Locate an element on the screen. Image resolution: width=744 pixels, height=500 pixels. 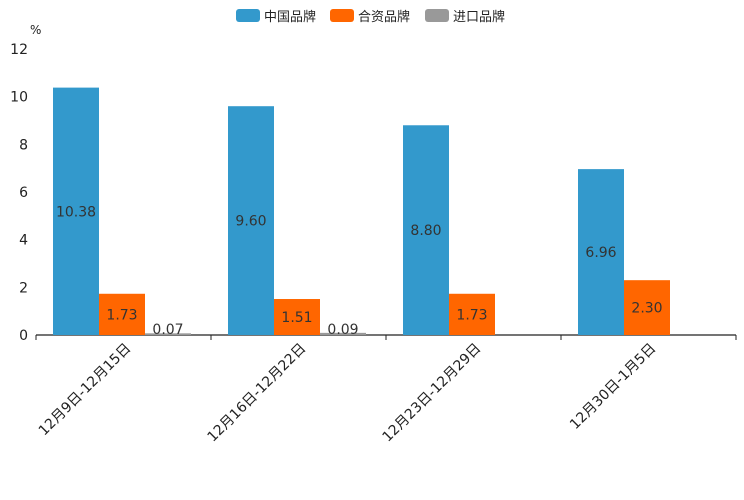
data-label: 2.30 is located at coordinates (646, 309).